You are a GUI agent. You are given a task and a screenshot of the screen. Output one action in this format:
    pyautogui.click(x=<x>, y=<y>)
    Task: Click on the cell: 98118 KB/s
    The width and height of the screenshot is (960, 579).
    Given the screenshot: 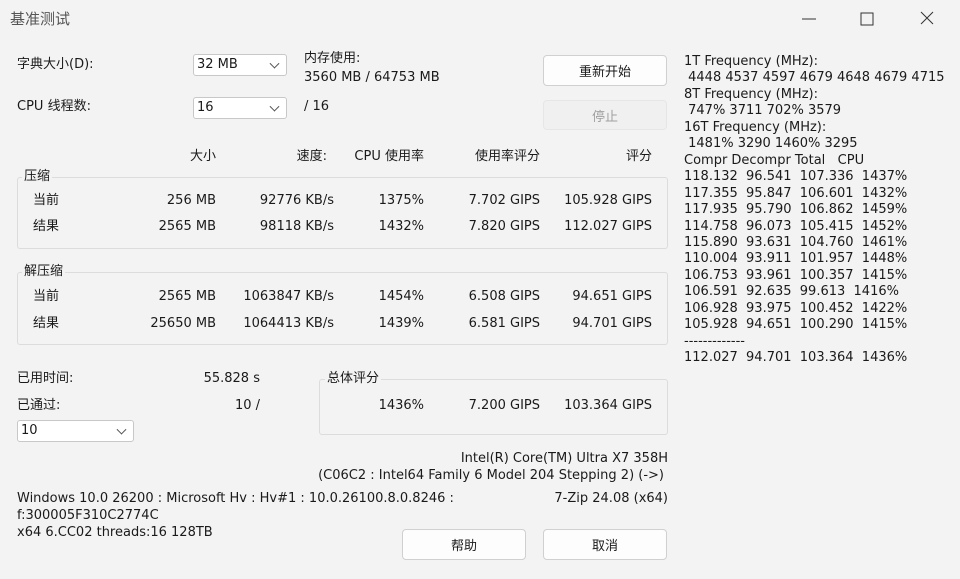 What is the action you would take?
    pyautogui.click(x=296, y=226)
    